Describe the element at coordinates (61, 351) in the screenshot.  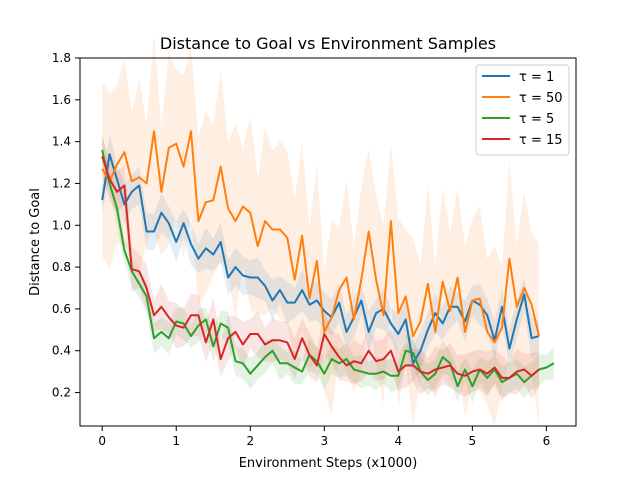
I see `y-tick-label: 0.4` at that location.